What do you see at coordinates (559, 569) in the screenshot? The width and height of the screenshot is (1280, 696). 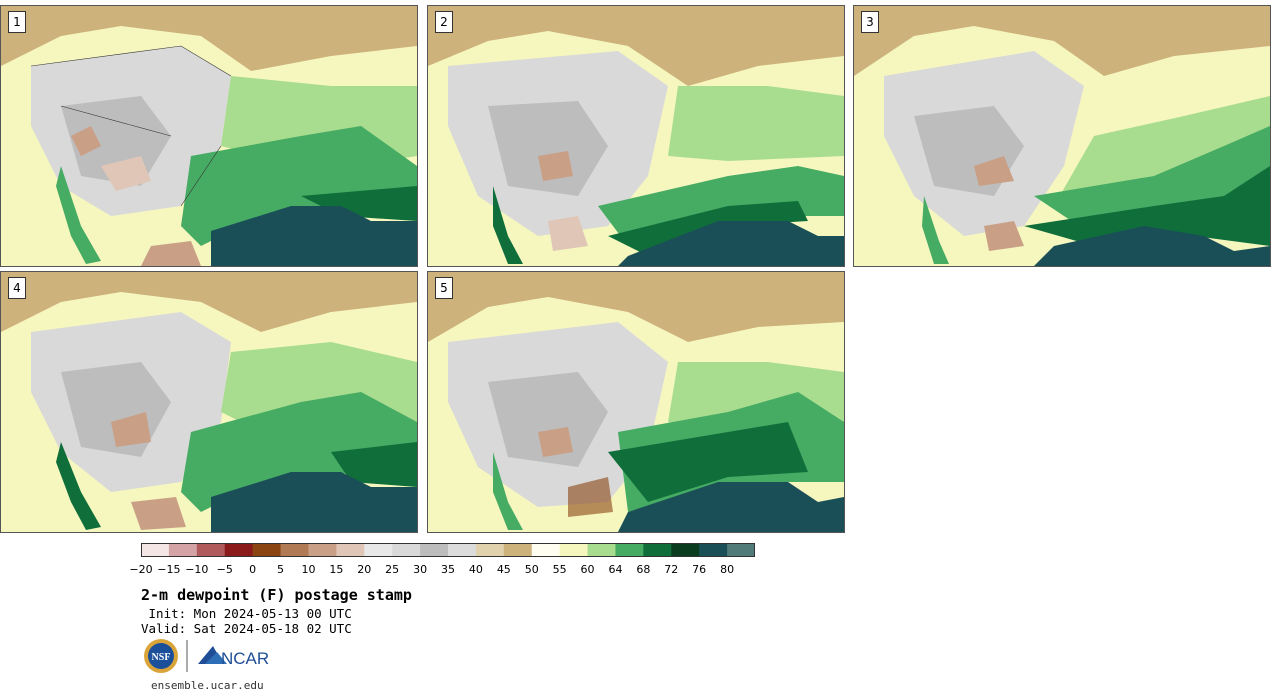 I see `colorbar-tick-label: 55` at bounding box center [559, 569].